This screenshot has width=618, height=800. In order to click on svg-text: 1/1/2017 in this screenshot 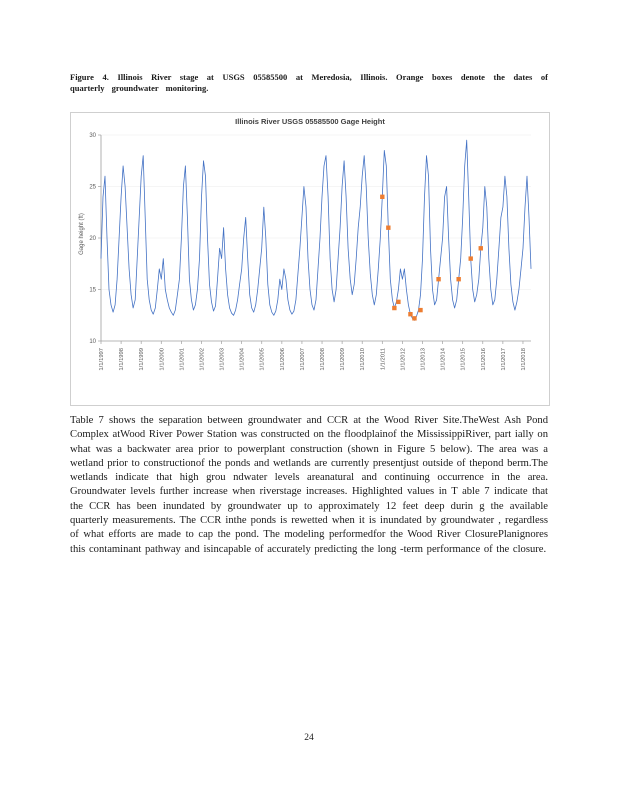, I will do `click(504, 359)`.